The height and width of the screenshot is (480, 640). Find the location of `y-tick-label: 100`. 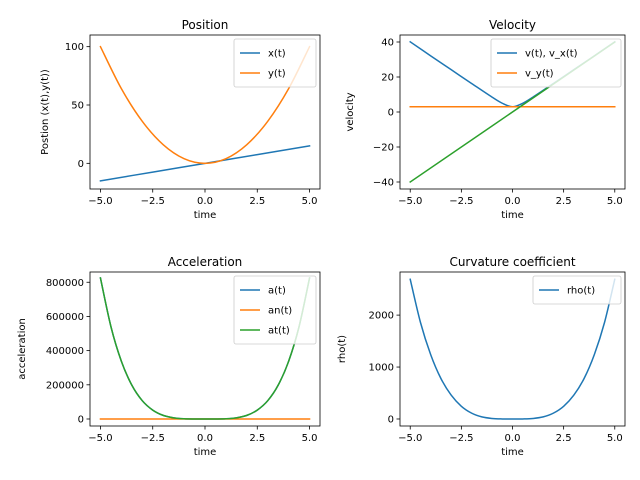

y-tick-label: 100 is located at coordinates (74, 47).